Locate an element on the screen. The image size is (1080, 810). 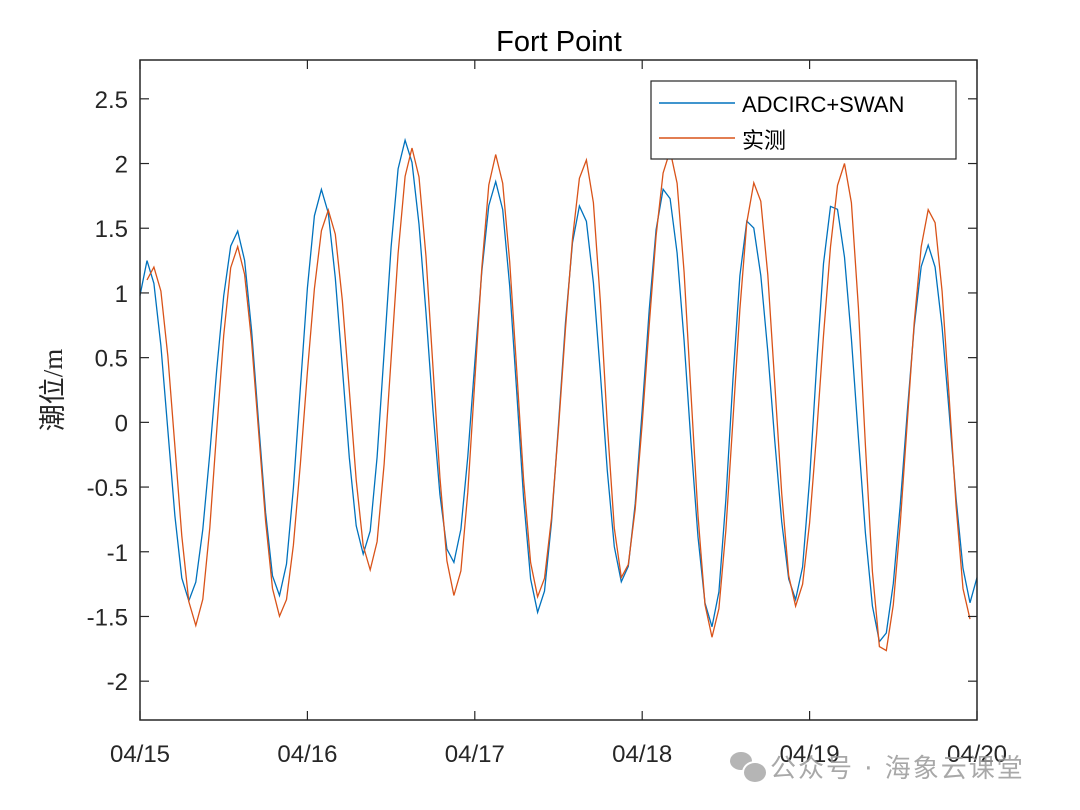
y-tick-label: 1.5 is located at coordinates (111, 229).